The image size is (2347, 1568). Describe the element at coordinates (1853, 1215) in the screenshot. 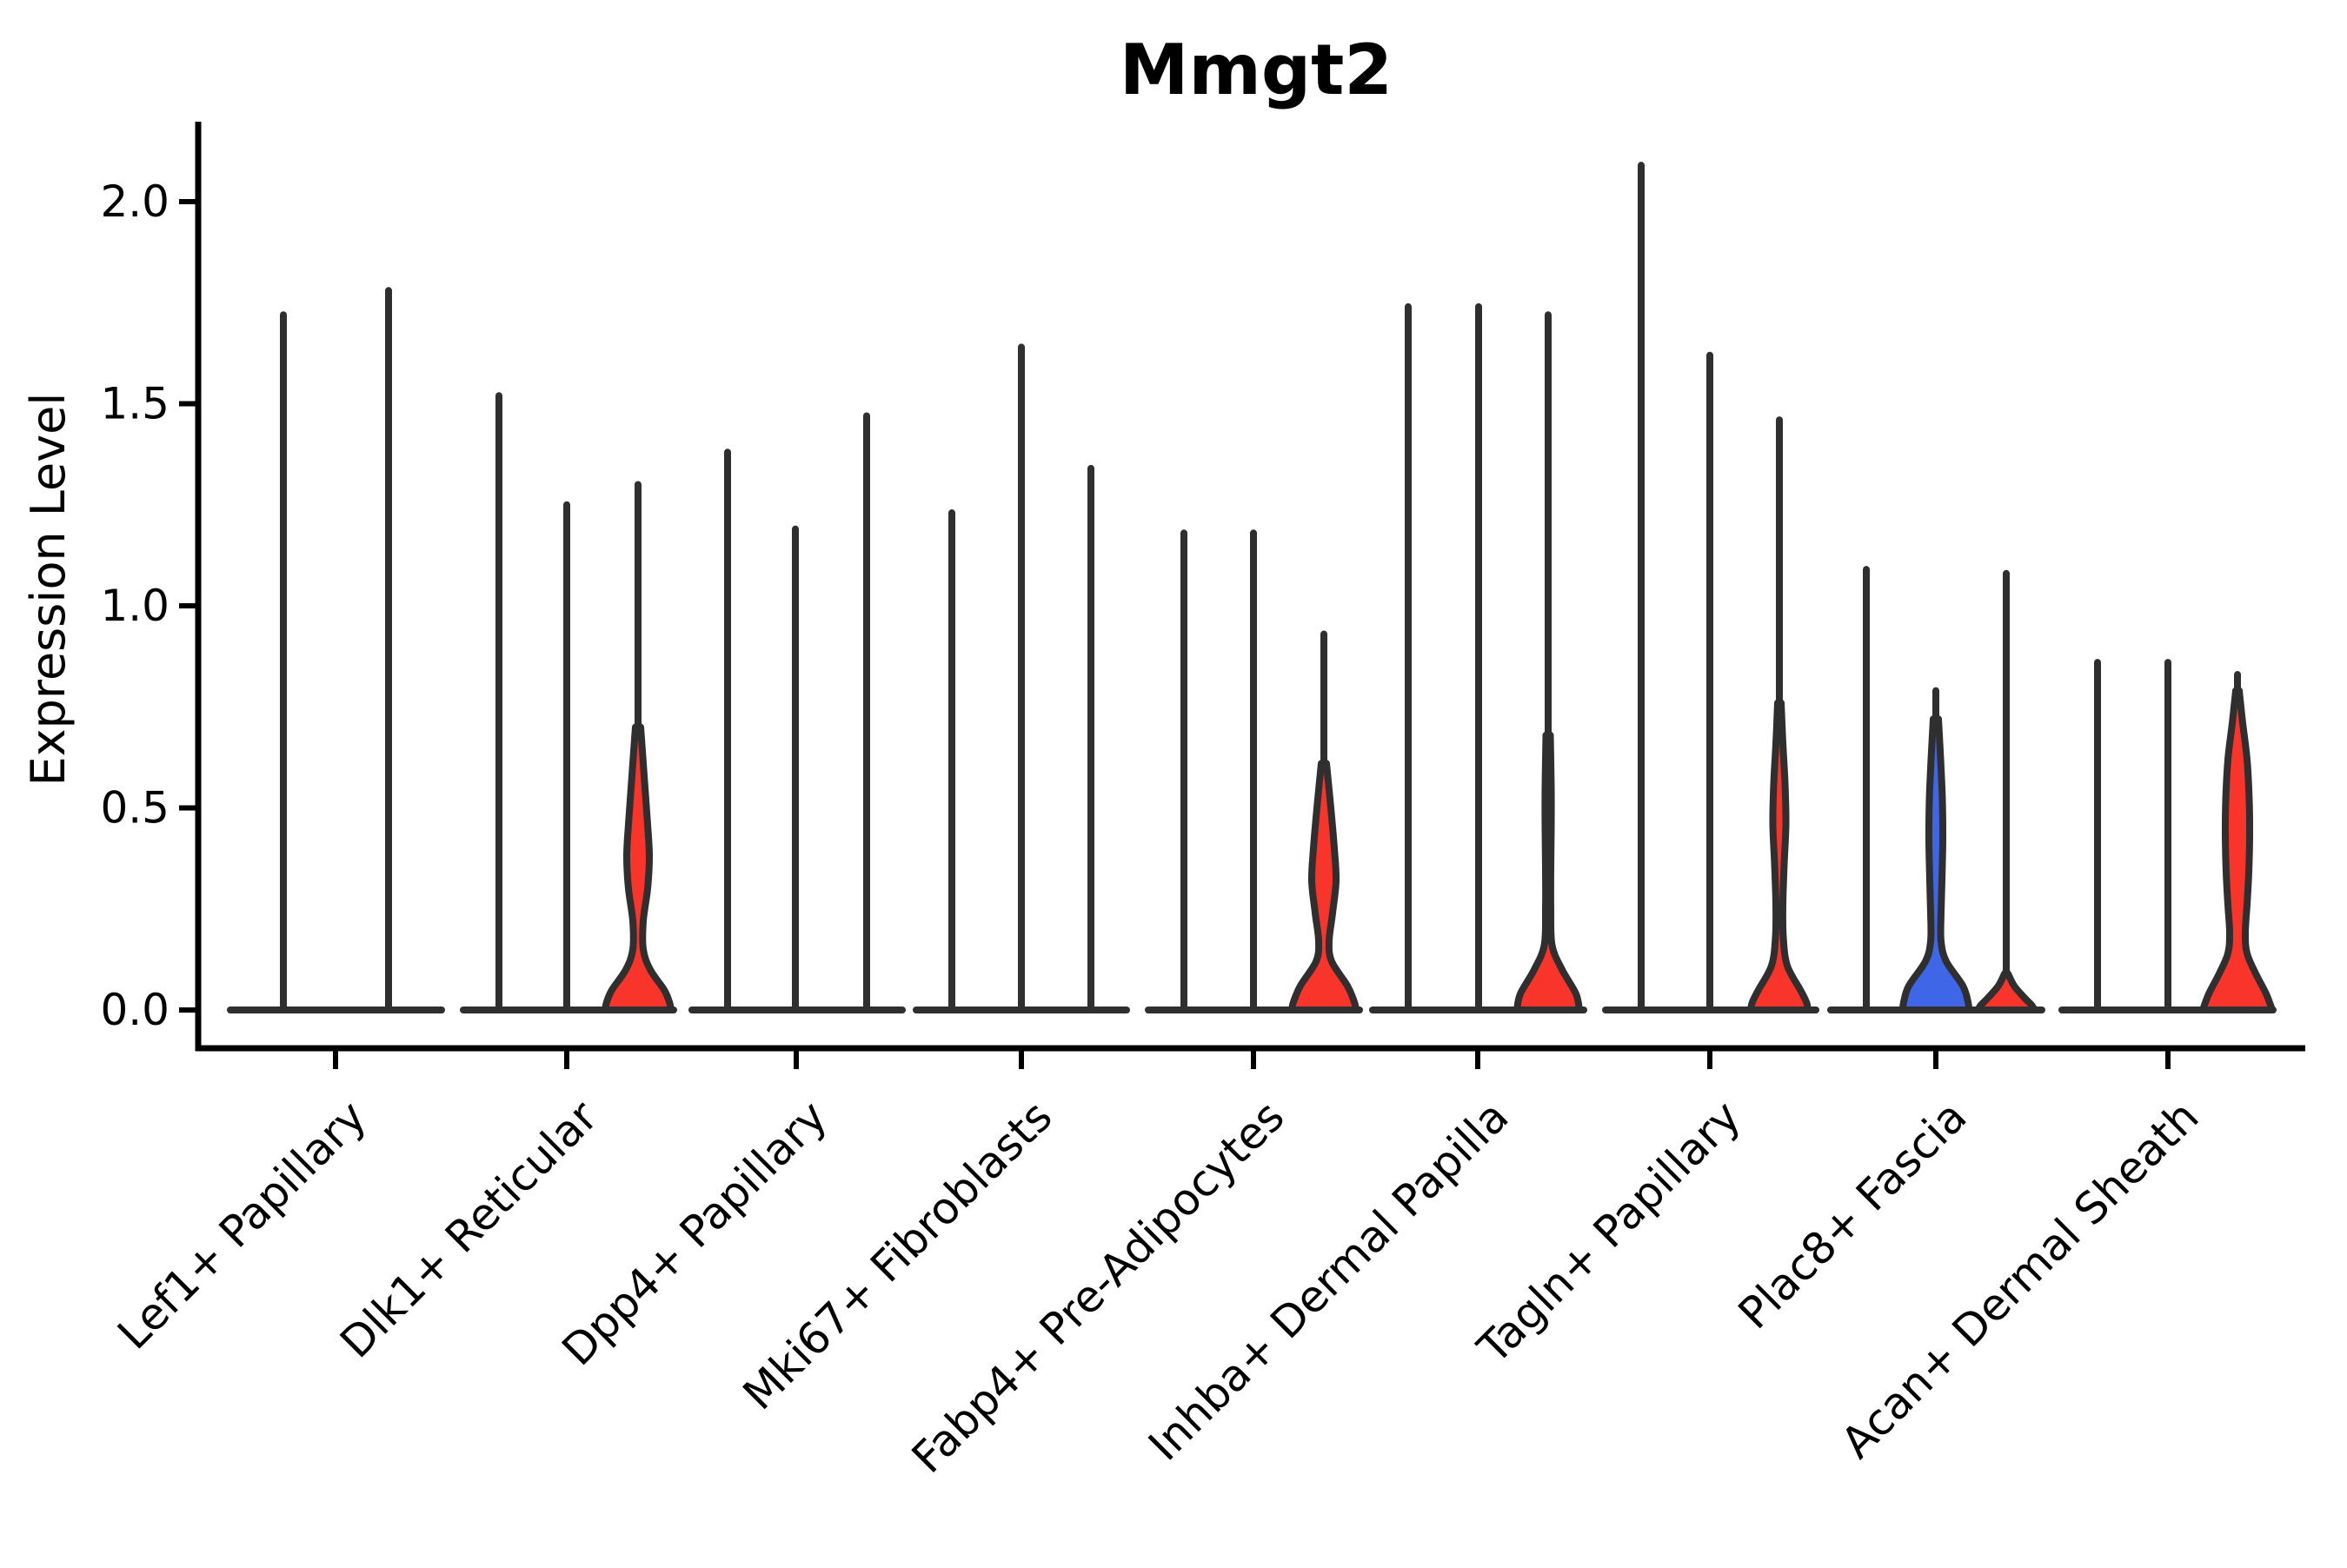

I see `x-tick-label-7: Plac8+ Fascia` at that location.